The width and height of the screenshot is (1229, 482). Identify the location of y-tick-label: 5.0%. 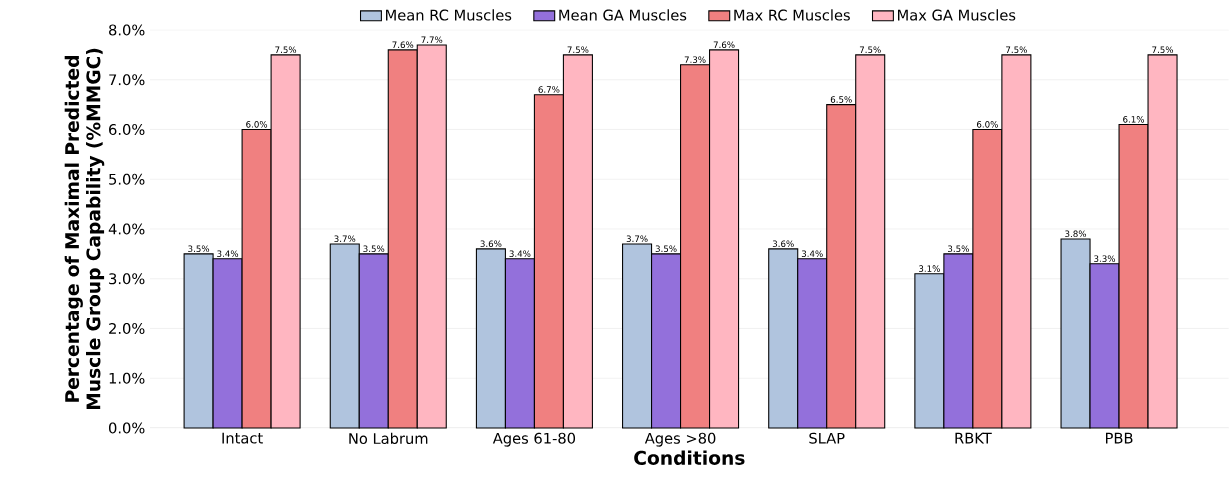
(127, 179).